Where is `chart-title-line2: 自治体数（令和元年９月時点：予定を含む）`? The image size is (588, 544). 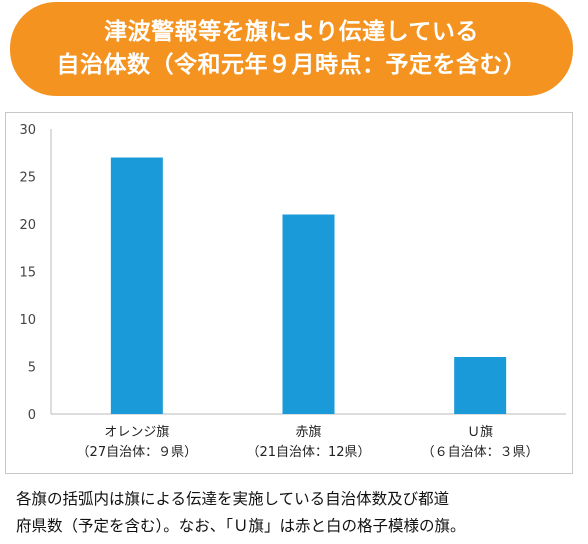
chart-title-line2: 自治体数（令和元年９月時点：予定を含む） is located at coordinates (291, 65).